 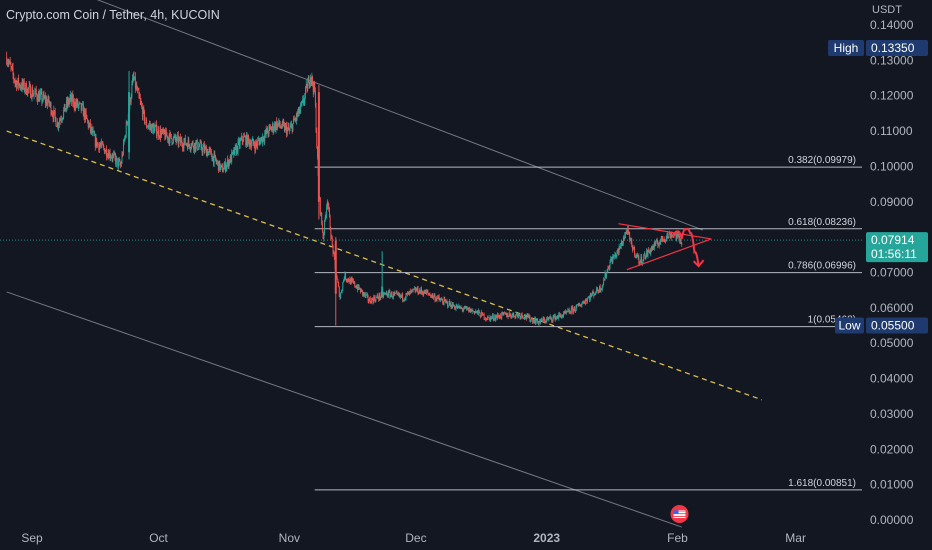 I want to click on event-marker, so click(x=679, y=514).